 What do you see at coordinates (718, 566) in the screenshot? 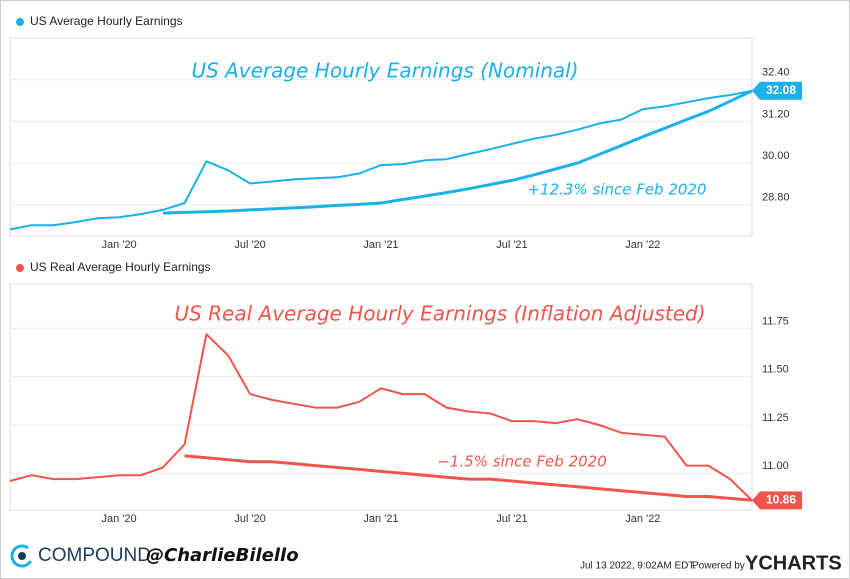
I see `powered-by: Powered by` at bounding box center [718, 566].